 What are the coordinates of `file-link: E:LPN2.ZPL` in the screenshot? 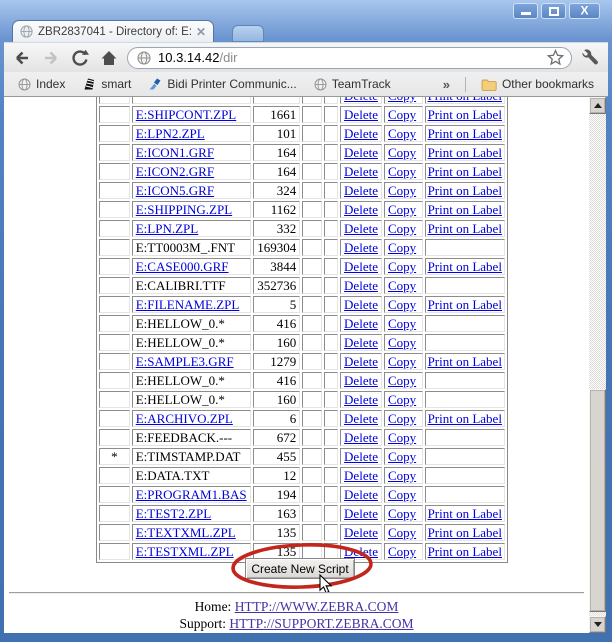 It's located at (170, 133).